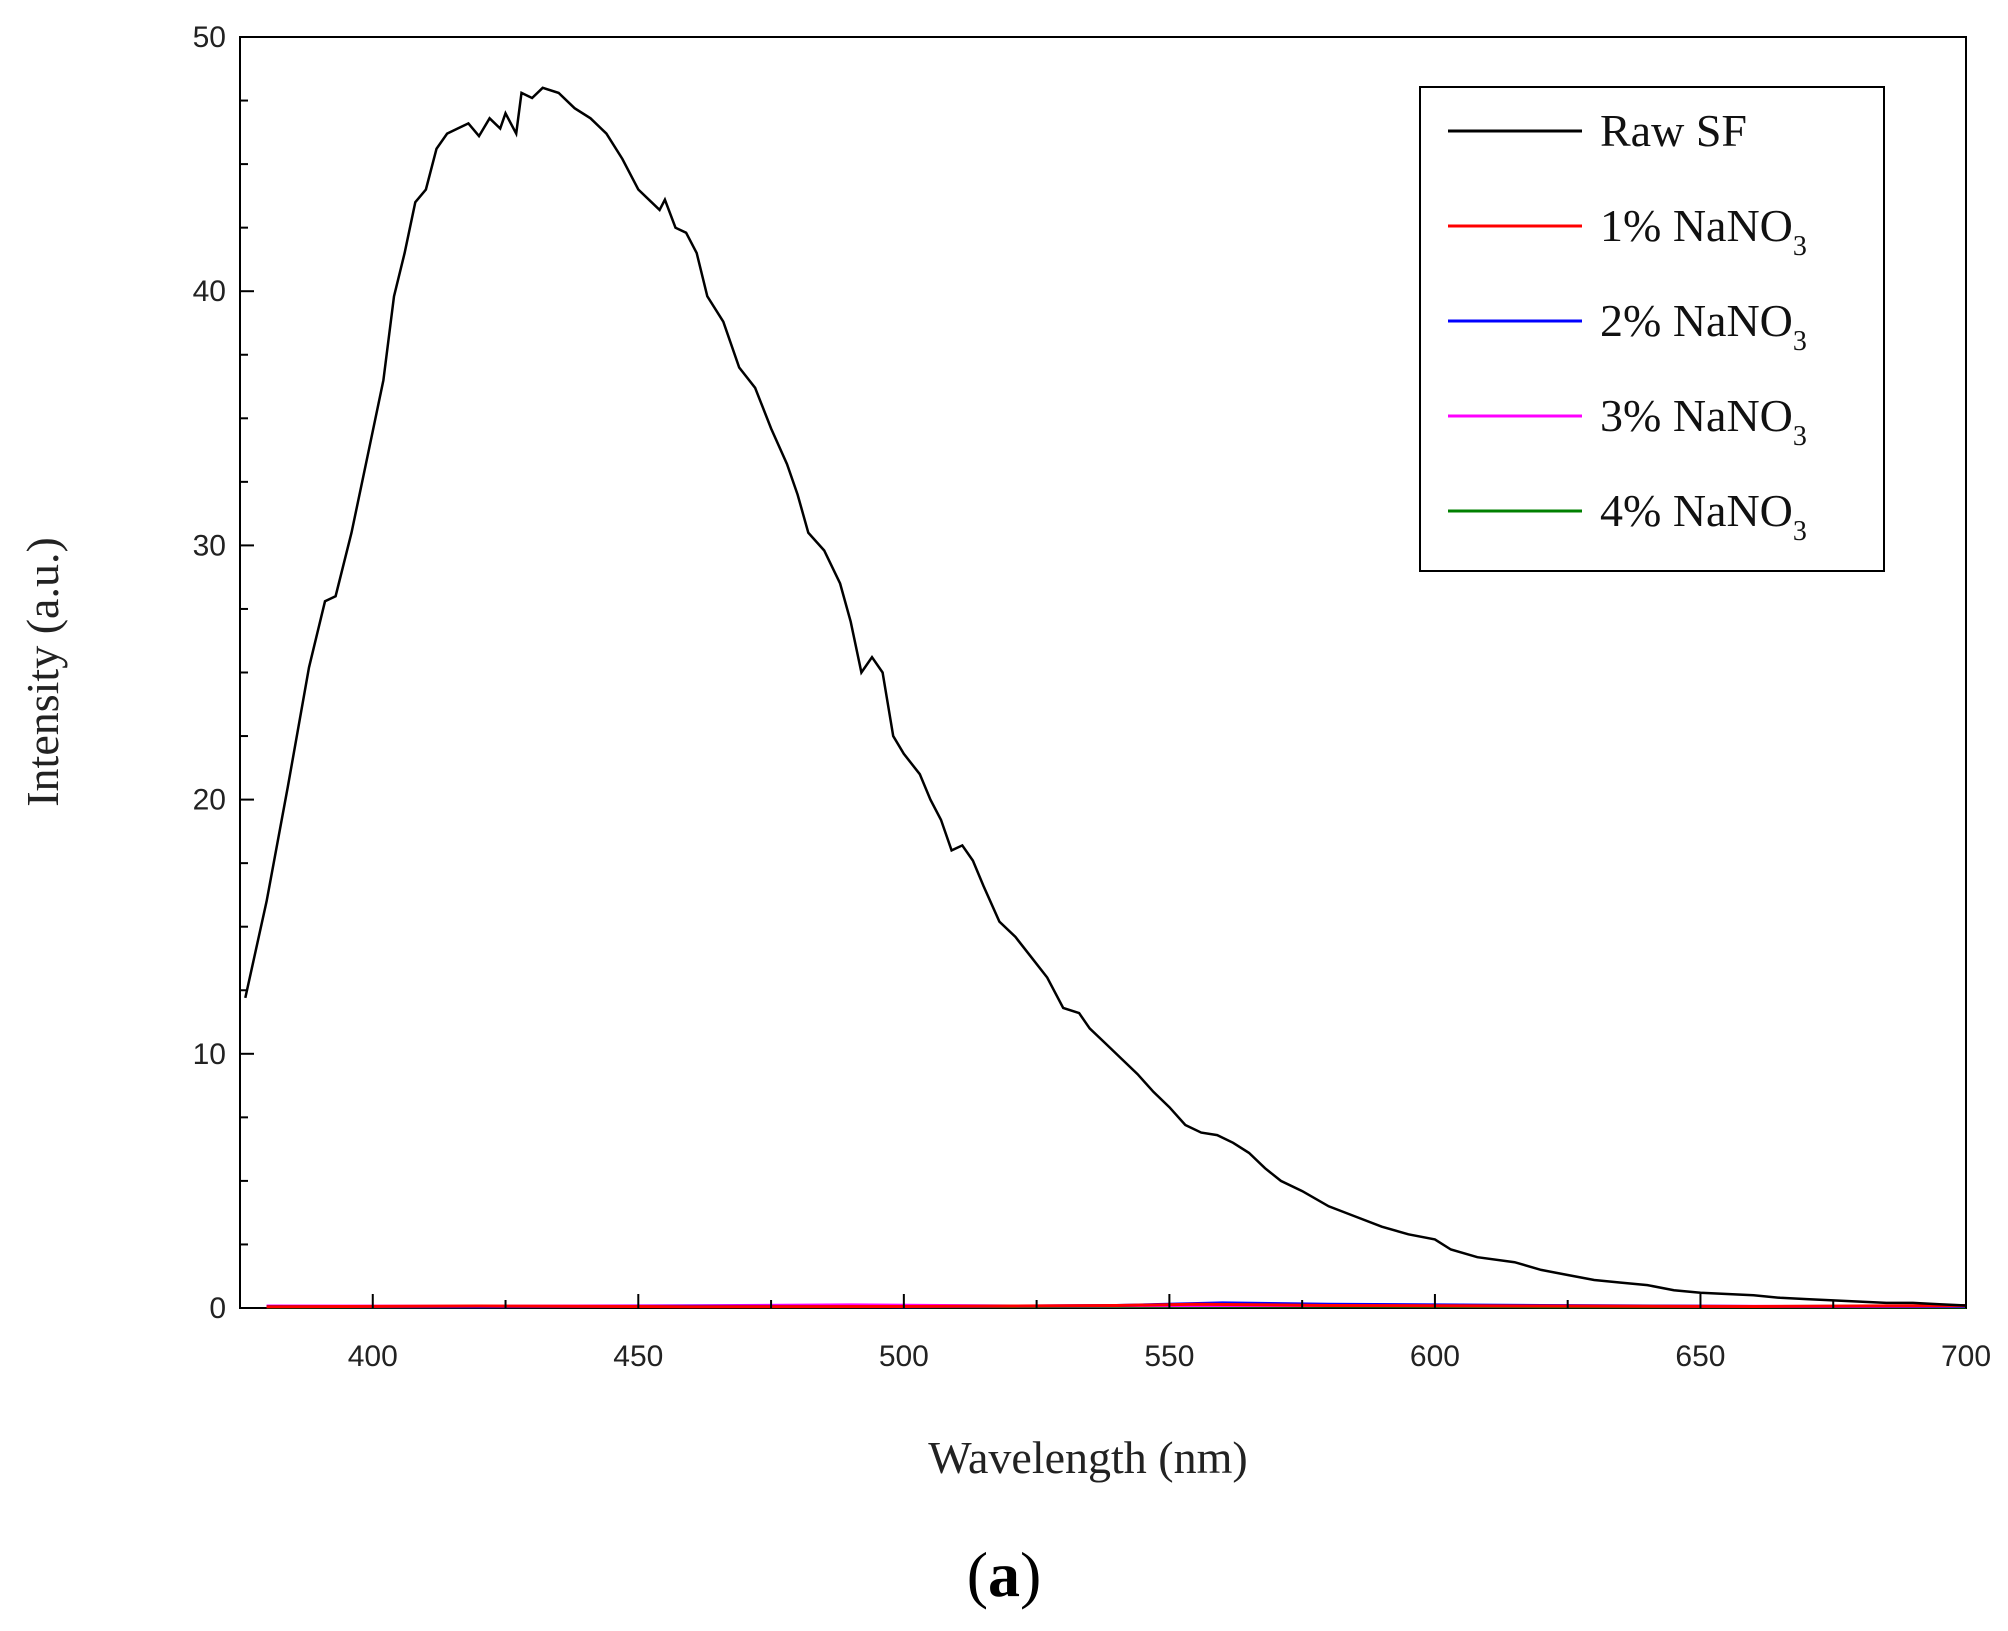 The height and width of the screenshot is (1631, 2008). I want to click on y-tick-label: 10, so click(209, 1054).